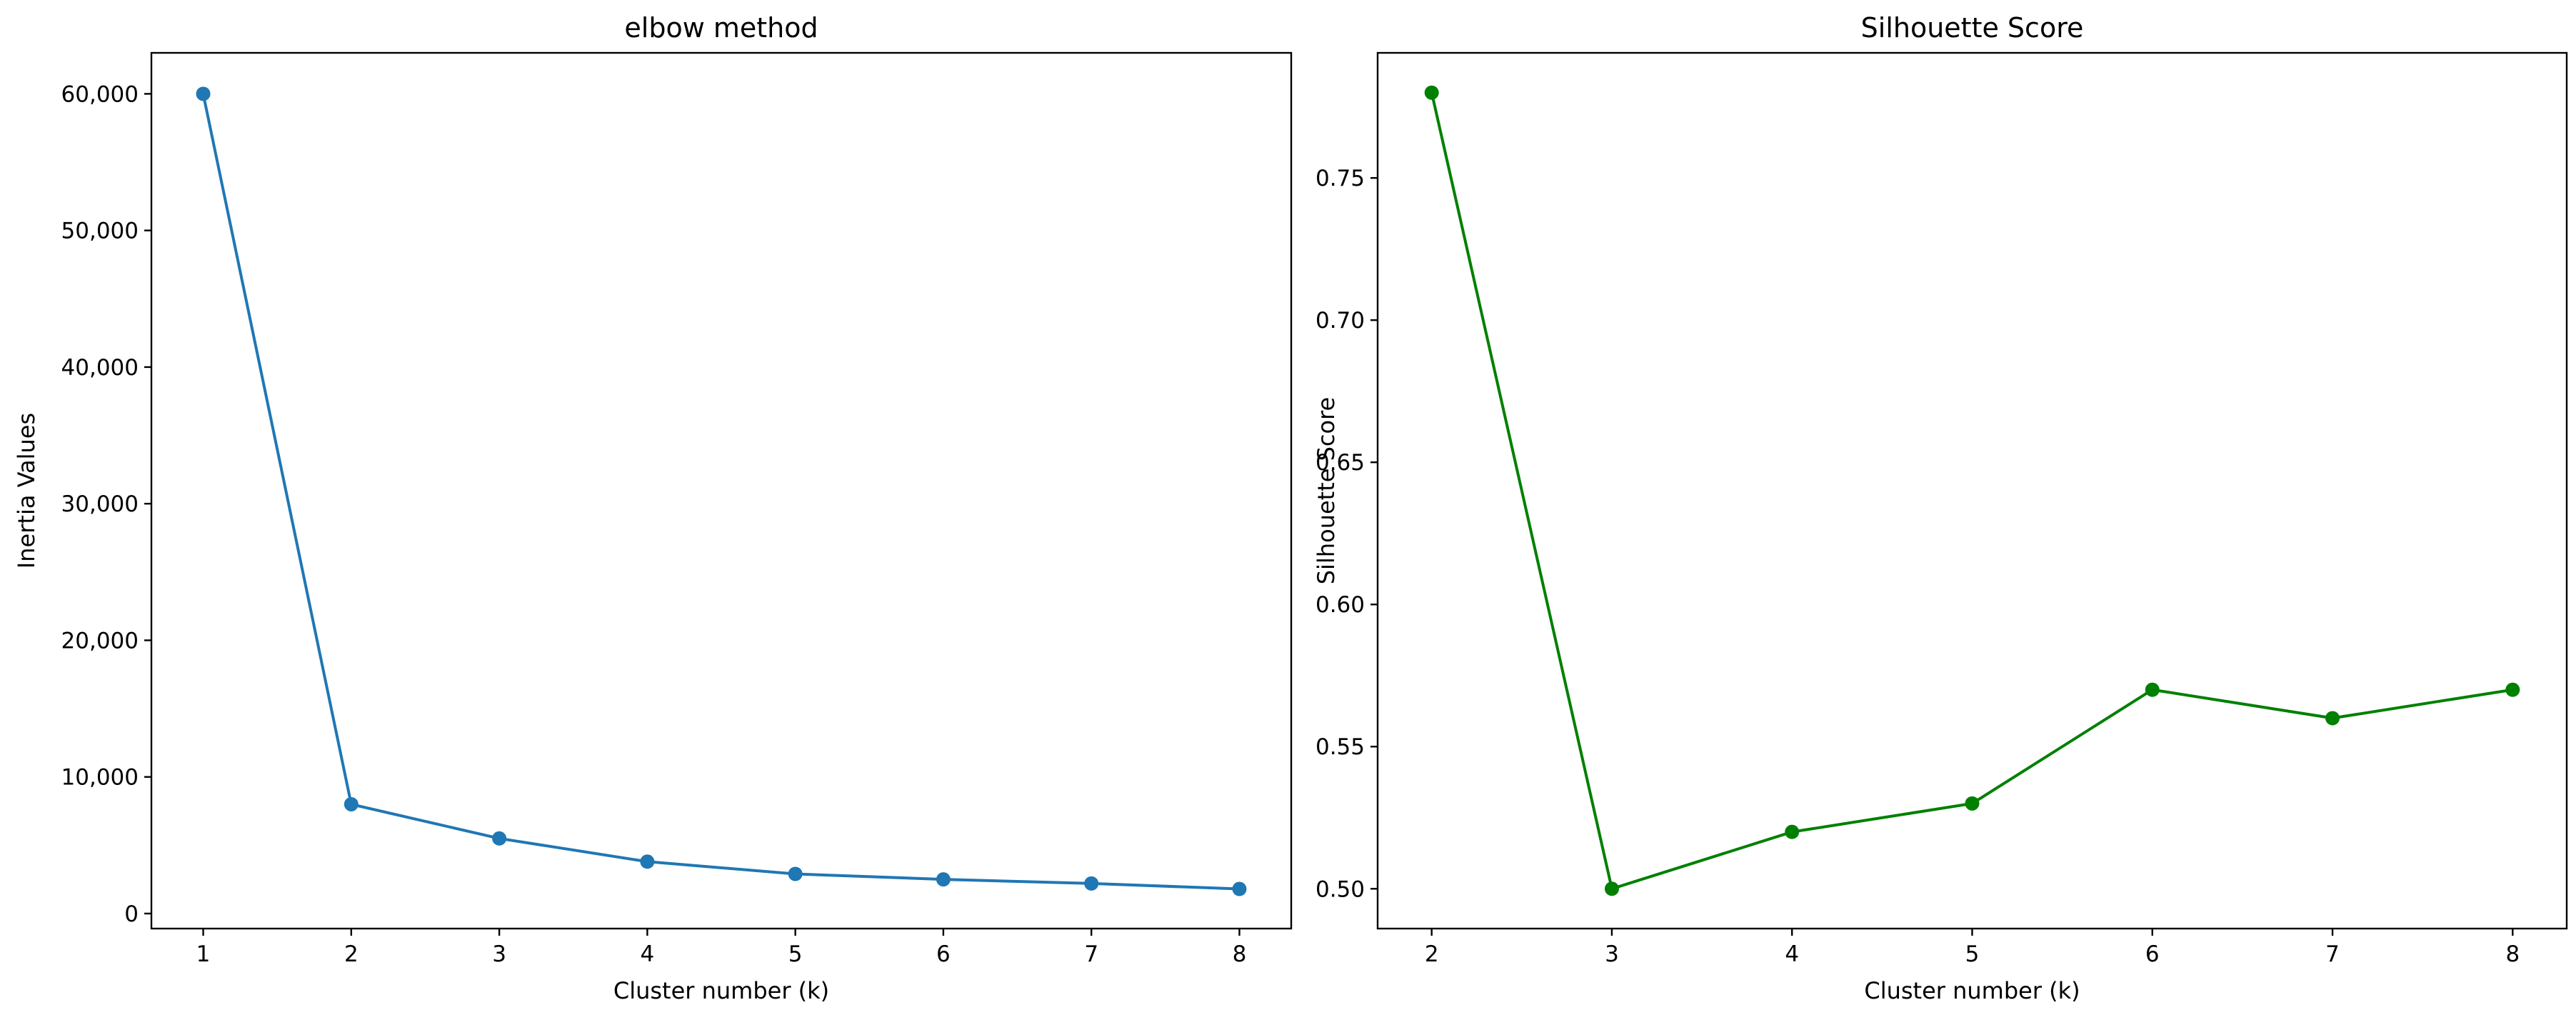 The height and width of the screenshot is (1015, 2576). What do you see at coordinates (100, 231) in the screenshot?
I see `elbow-y-tick-label: 50,000` at bounding box center [100, 231].